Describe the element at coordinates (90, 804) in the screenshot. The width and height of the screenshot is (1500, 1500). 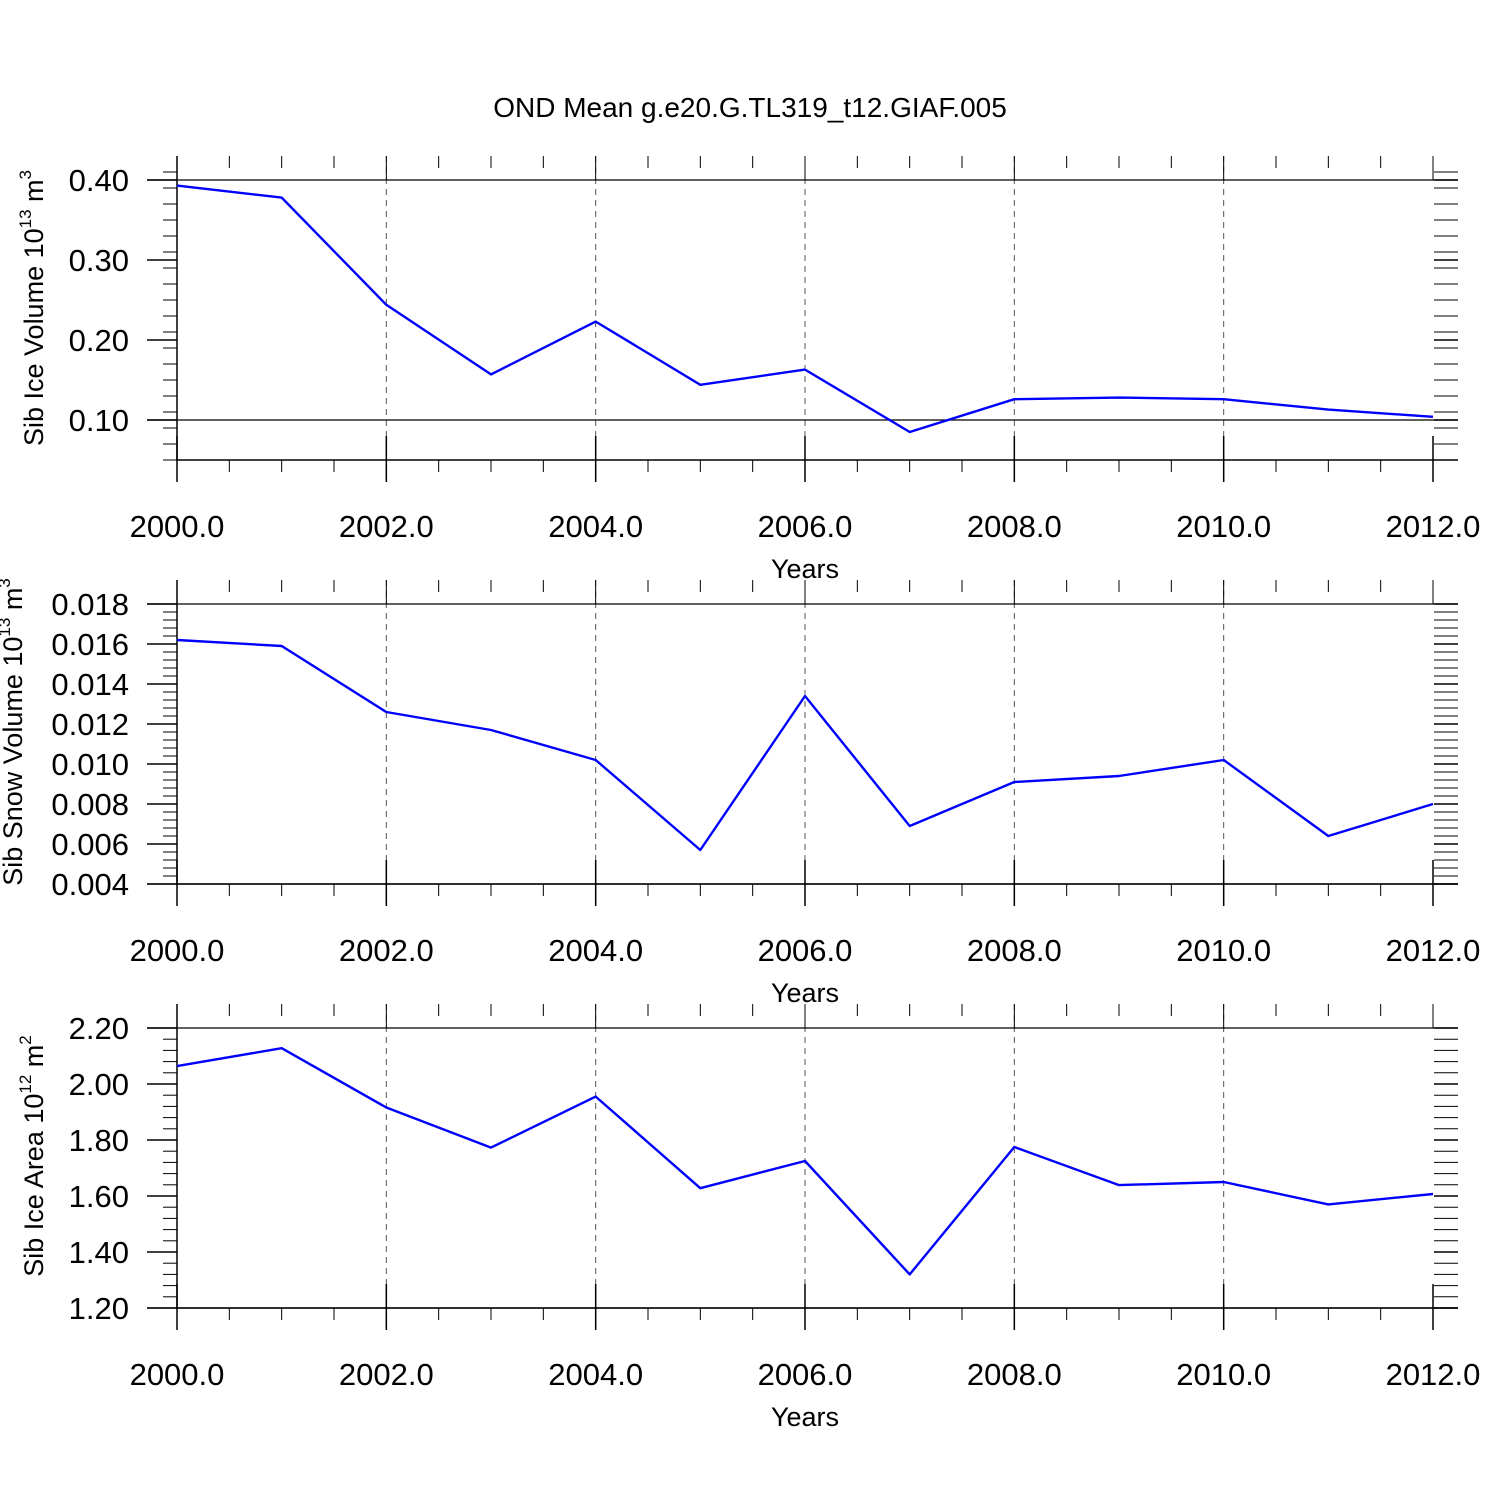
I see `y-tick-label: 0.008` at that location.